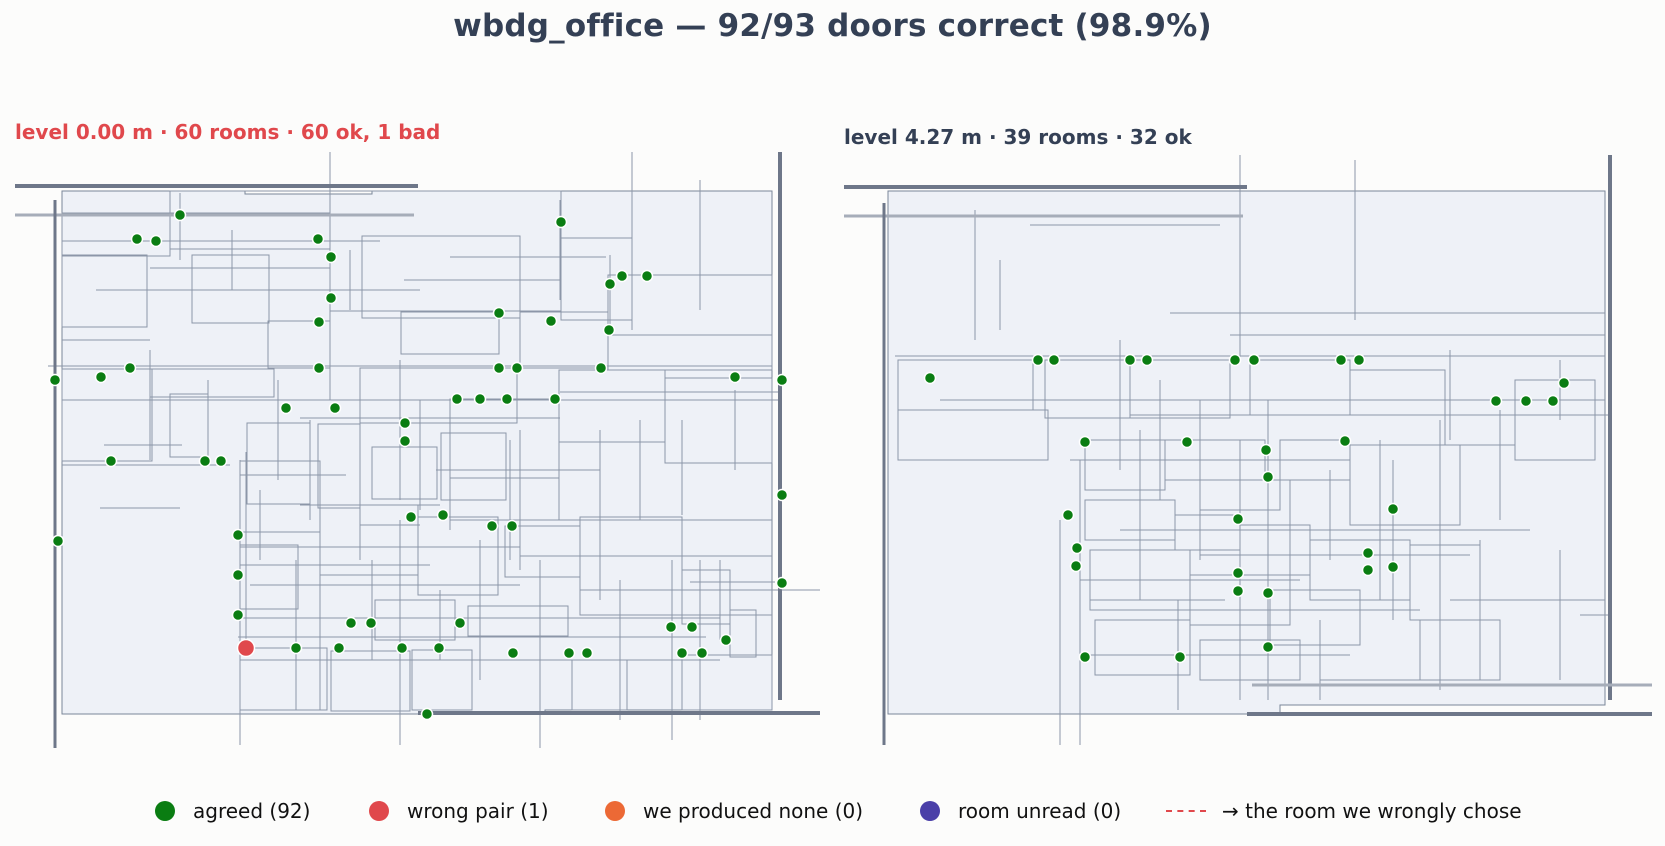  Describe the element at coordinates (1020, 811) in the screenshot. I see `legend-item-room-unread: room unread (0)` at that location.